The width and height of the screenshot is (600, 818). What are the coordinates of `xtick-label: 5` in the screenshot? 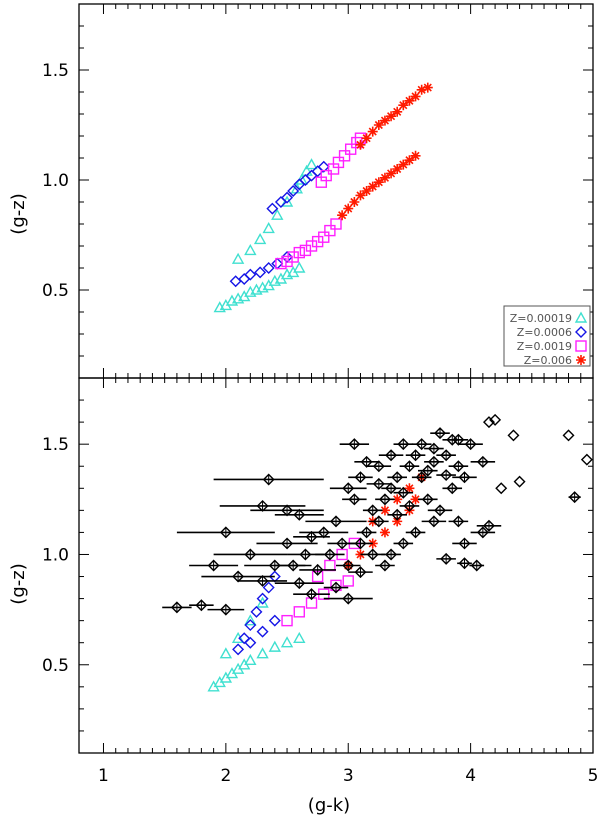 It's located at (593, 776).